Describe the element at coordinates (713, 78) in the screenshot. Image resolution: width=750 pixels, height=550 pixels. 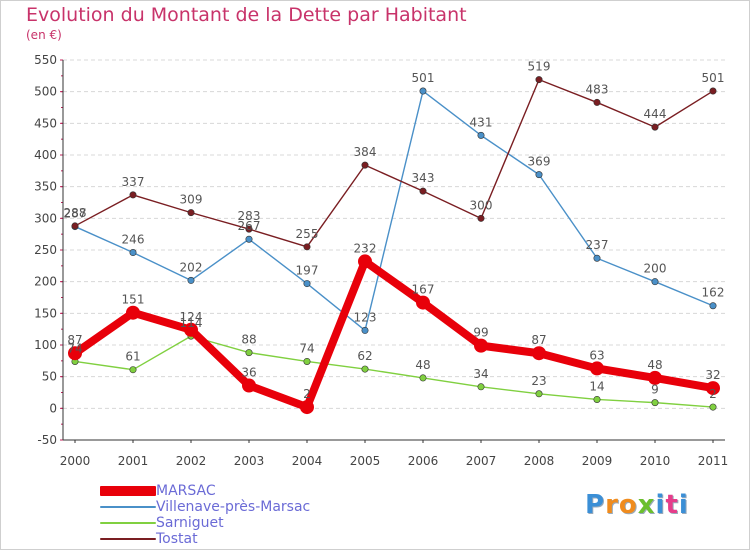
I see `data-label: 501` at that location.